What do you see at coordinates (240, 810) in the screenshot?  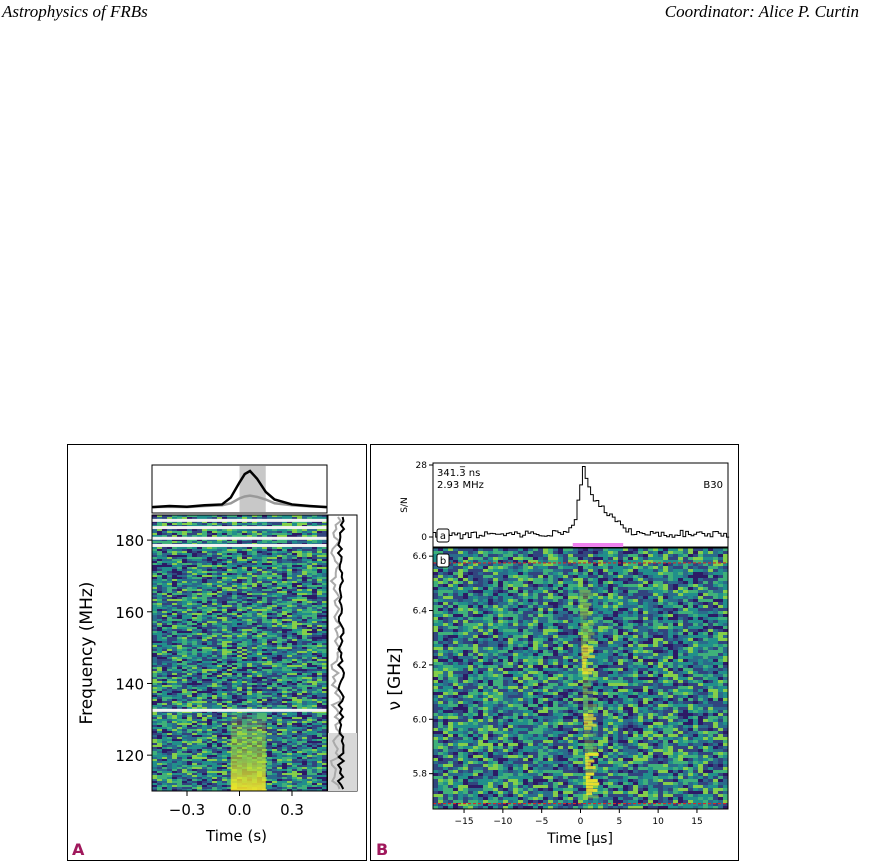 I see `a-x-tick-label: 0.0` at bounding box center [240, 810].